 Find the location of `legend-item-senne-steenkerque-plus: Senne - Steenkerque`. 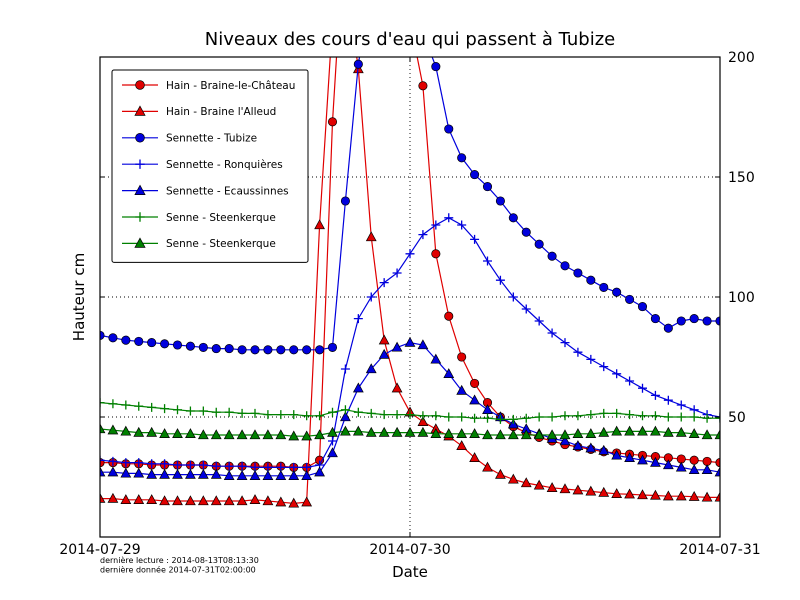

legend-item-senne-steenkerque-plus: Senne - Steenkerque is located at coordinates (199, 218).